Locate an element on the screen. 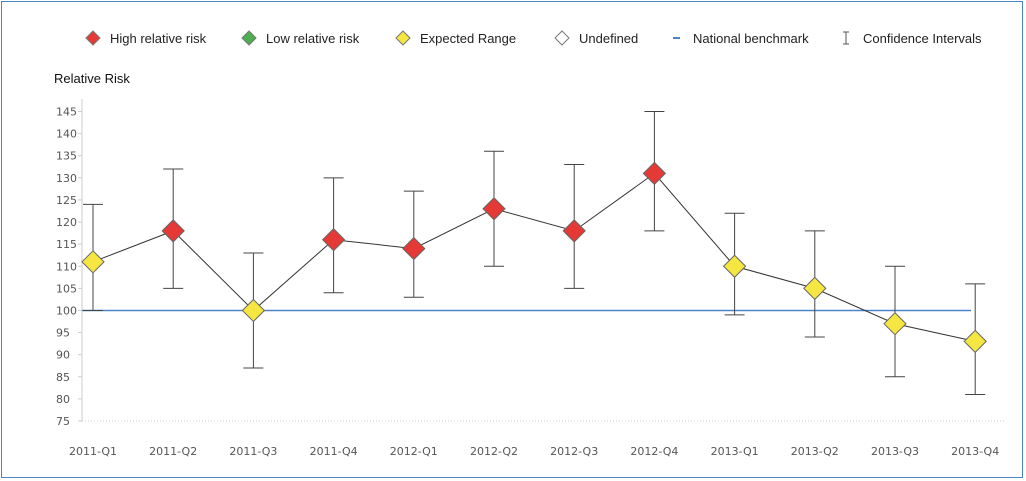  y-tick-label: 145 is located at coordinates (66, 112).